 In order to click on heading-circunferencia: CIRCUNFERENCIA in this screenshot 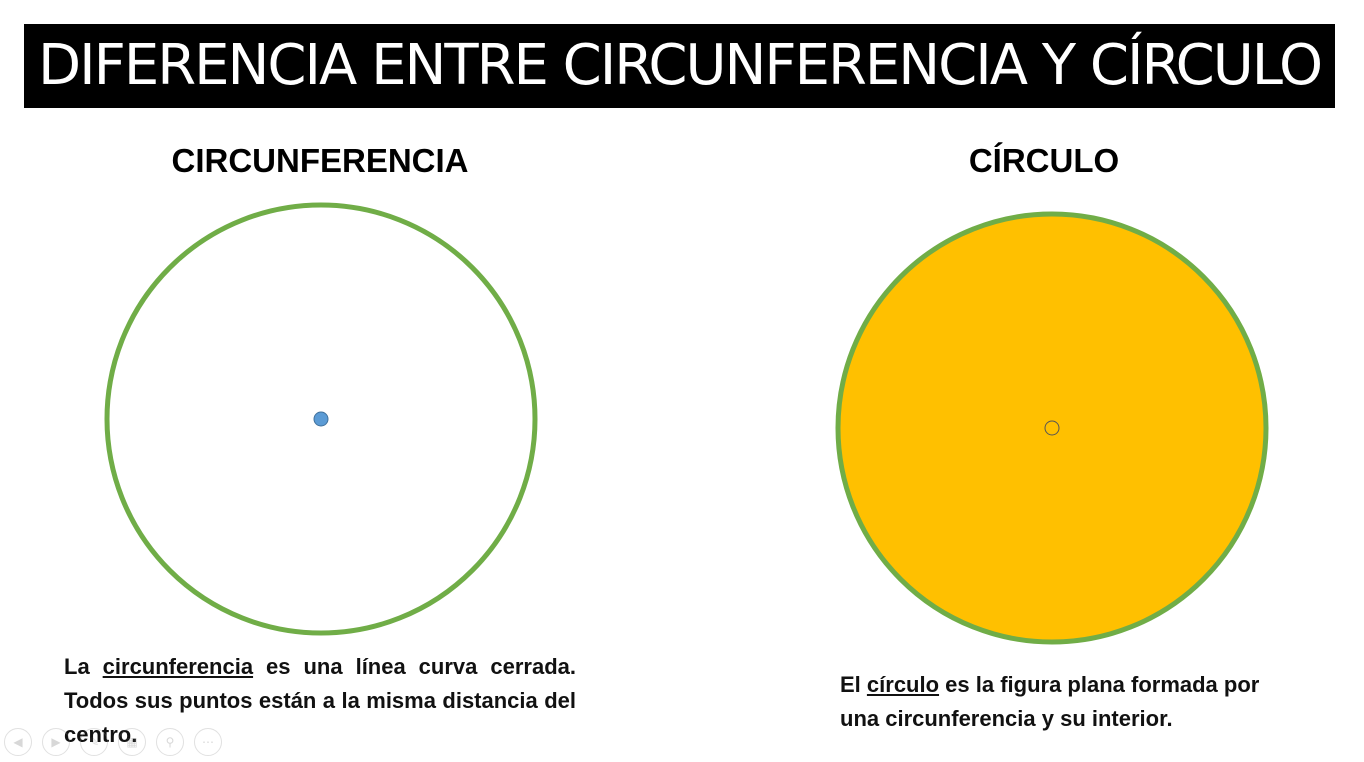, I will do `click(320, 160)`.